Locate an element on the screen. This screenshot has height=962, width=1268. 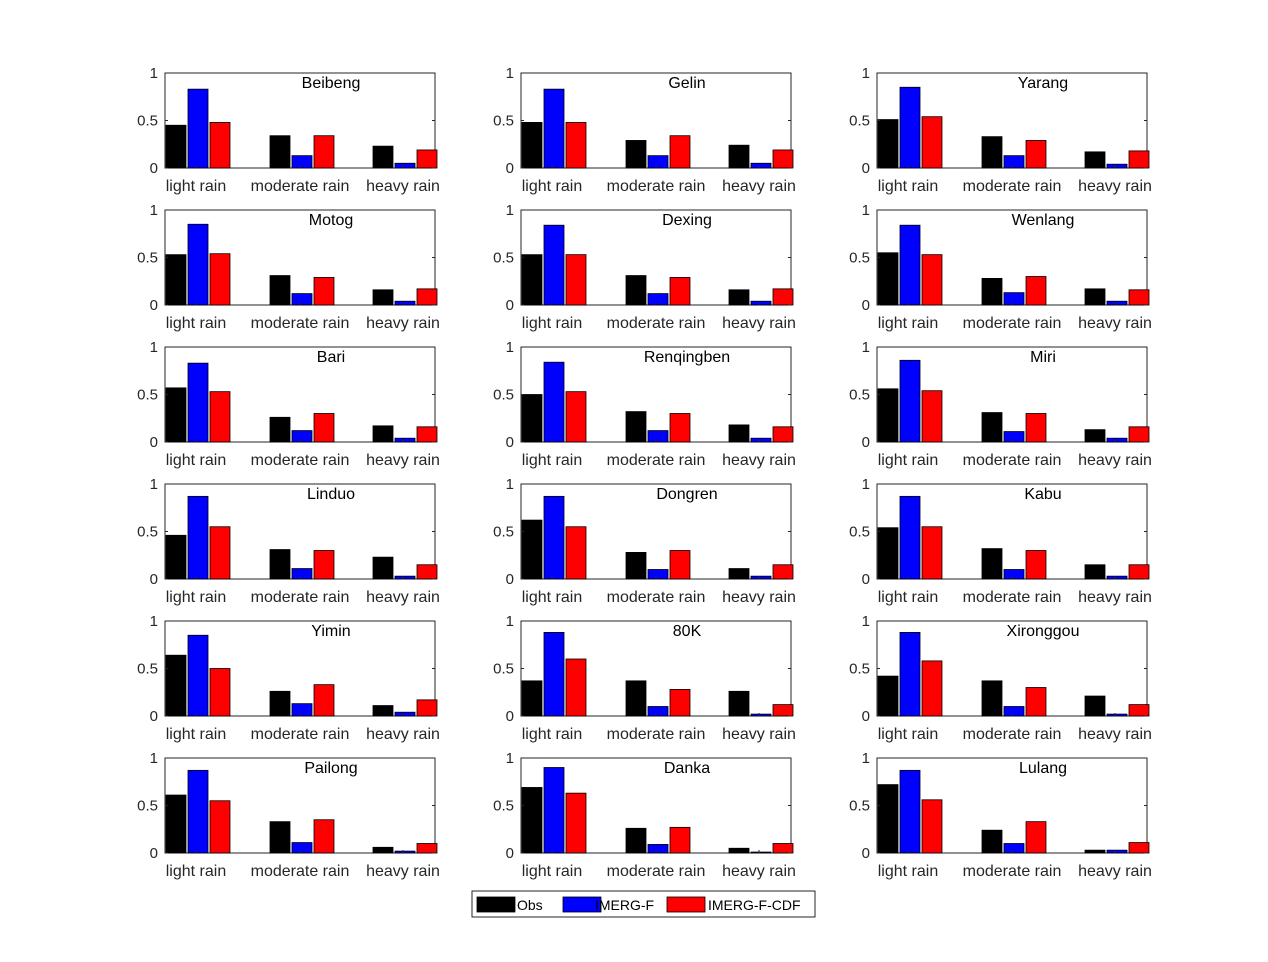
subplot-title: Kabu is located at coordinates (1042, 494).